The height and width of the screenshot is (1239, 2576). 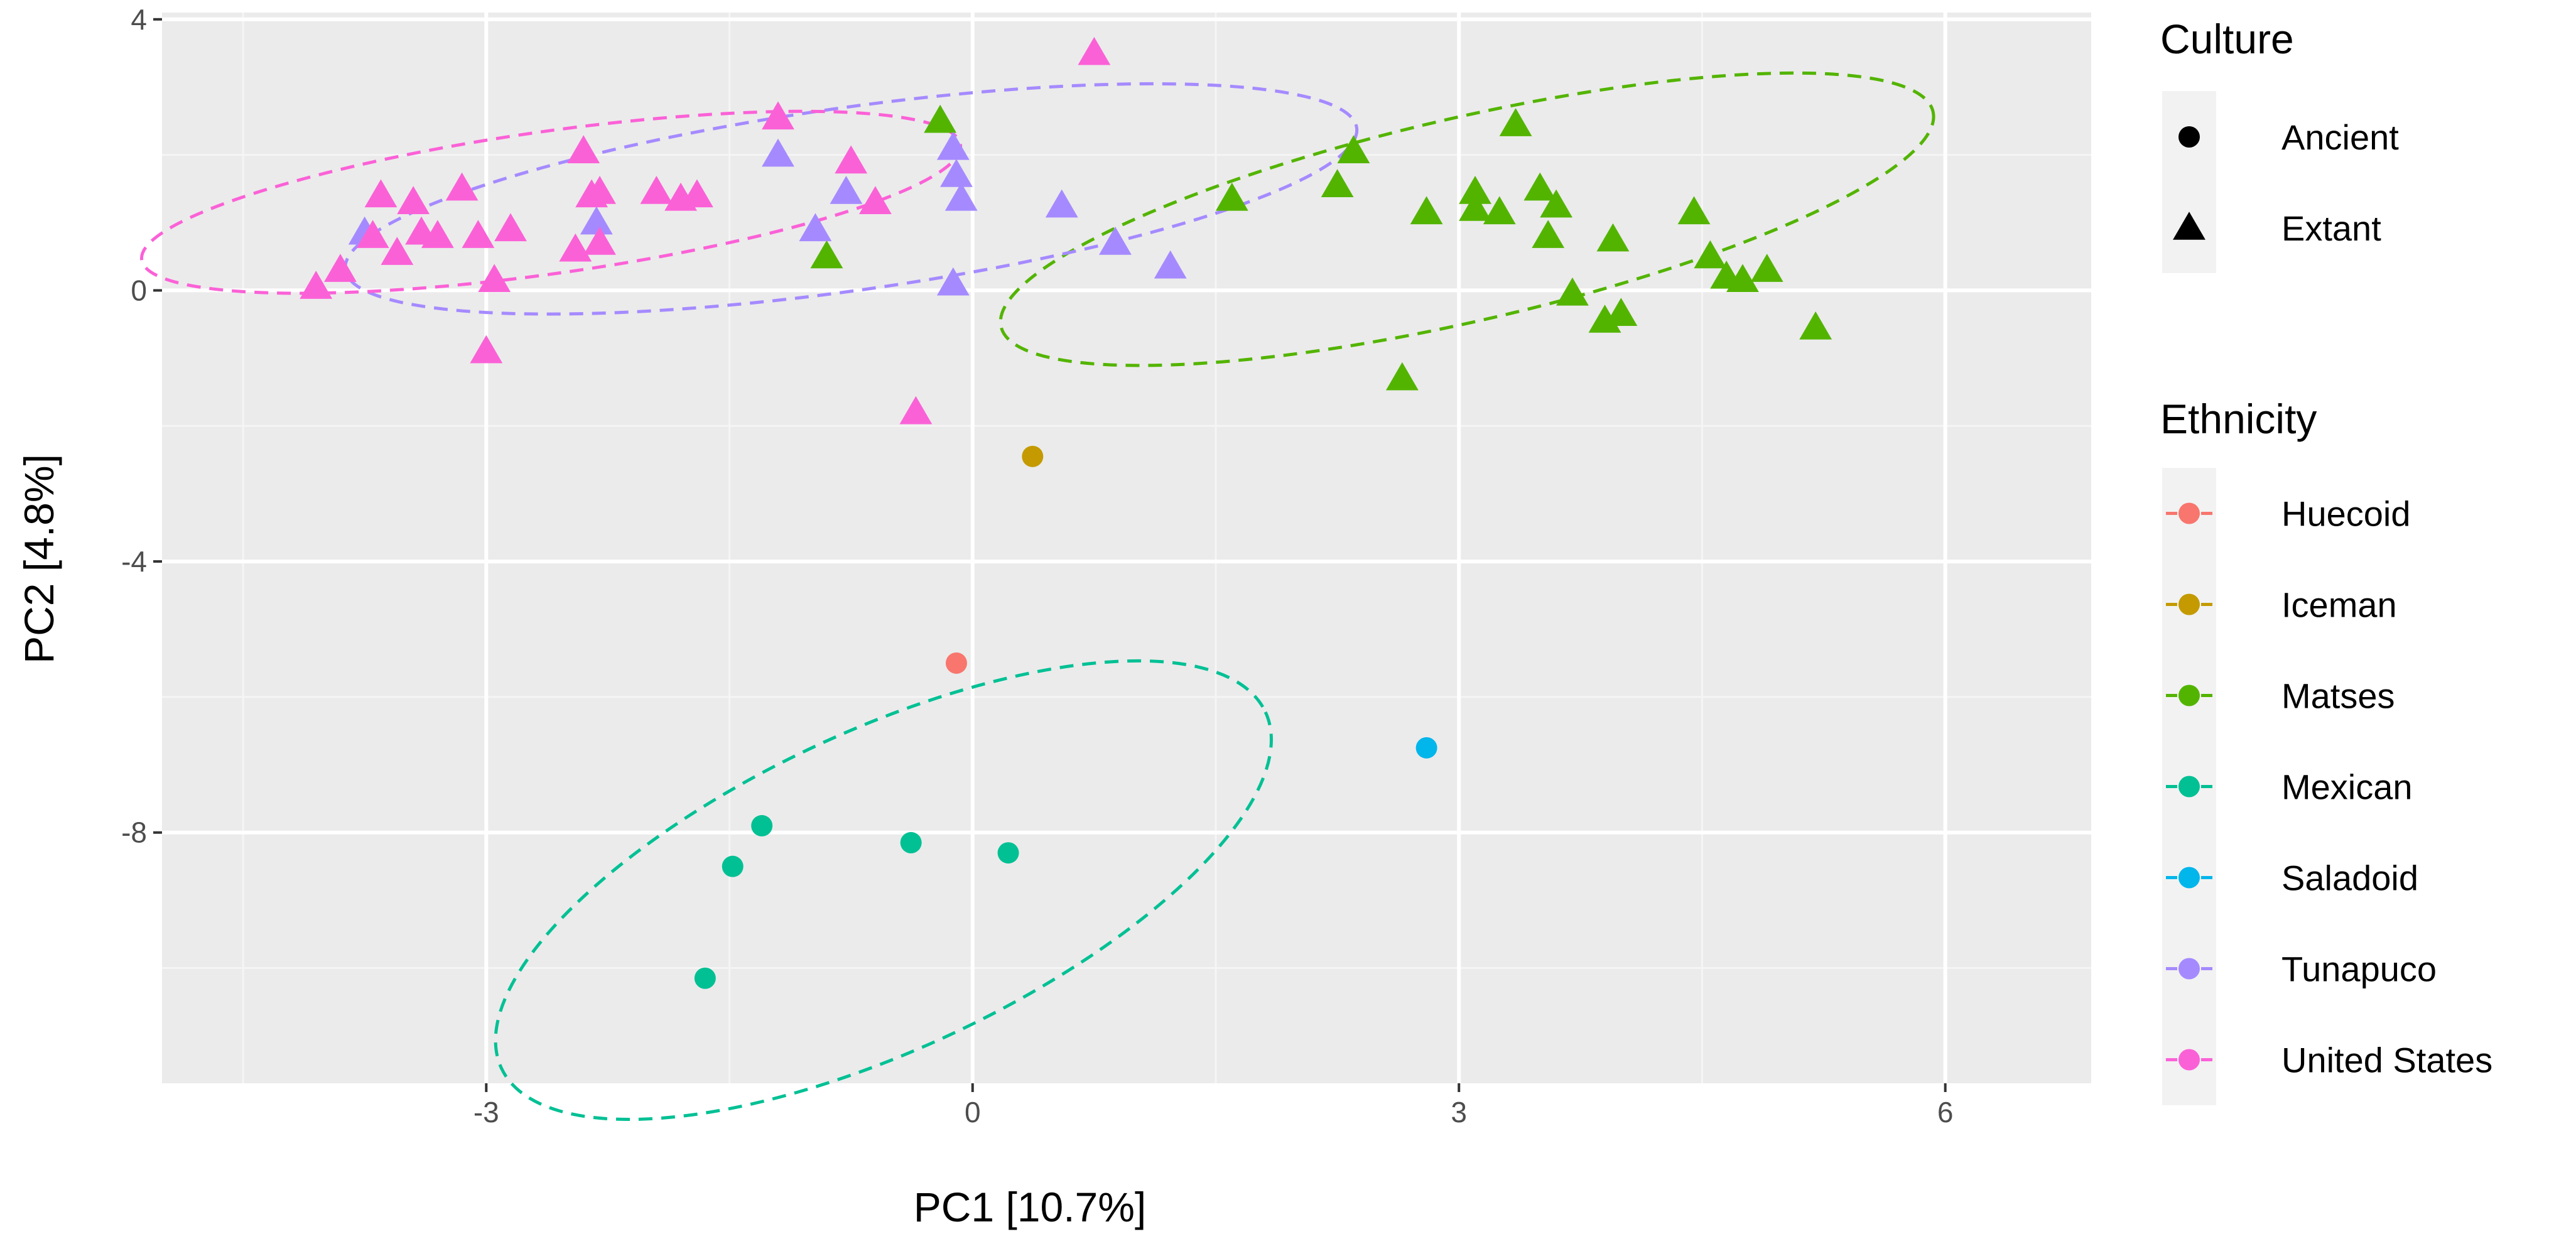 I want to click on x-tick-label: 6, so click(x=1946, y=1112).